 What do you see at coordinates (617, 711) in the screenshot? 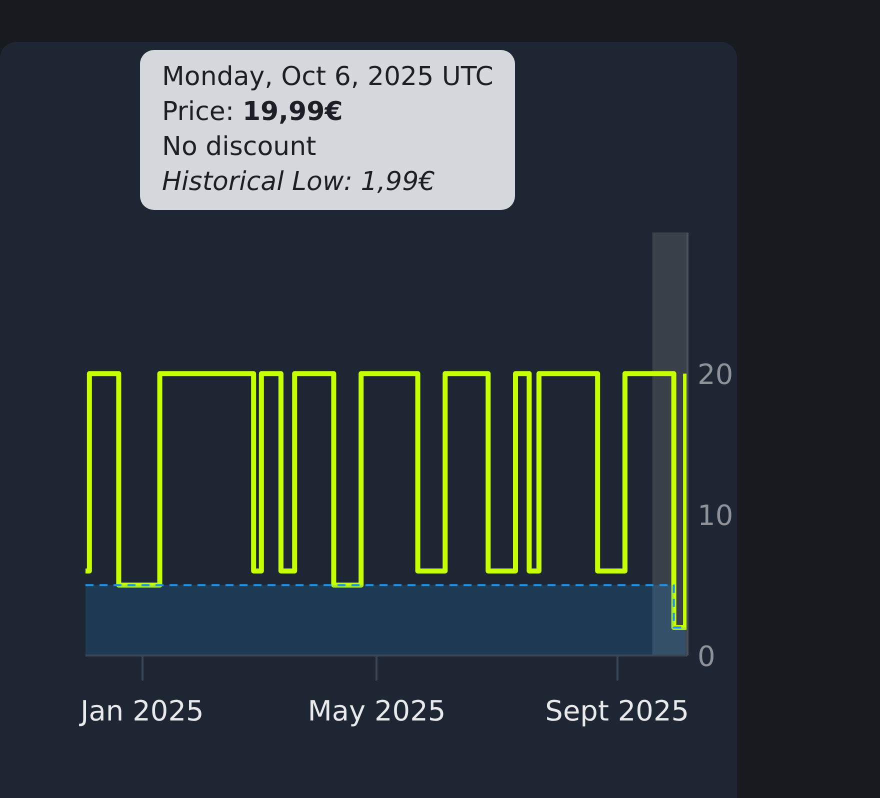
I see `x-tick-label: Sept 2025` at bounding box center [617, 711].